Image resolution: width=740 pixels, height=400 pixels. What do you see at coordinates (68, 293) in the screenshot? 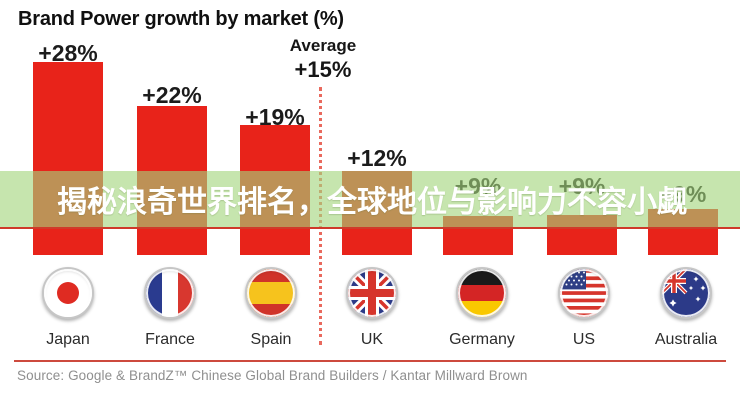
I see `japan-flag-icon` at bounding box center [68, 293].